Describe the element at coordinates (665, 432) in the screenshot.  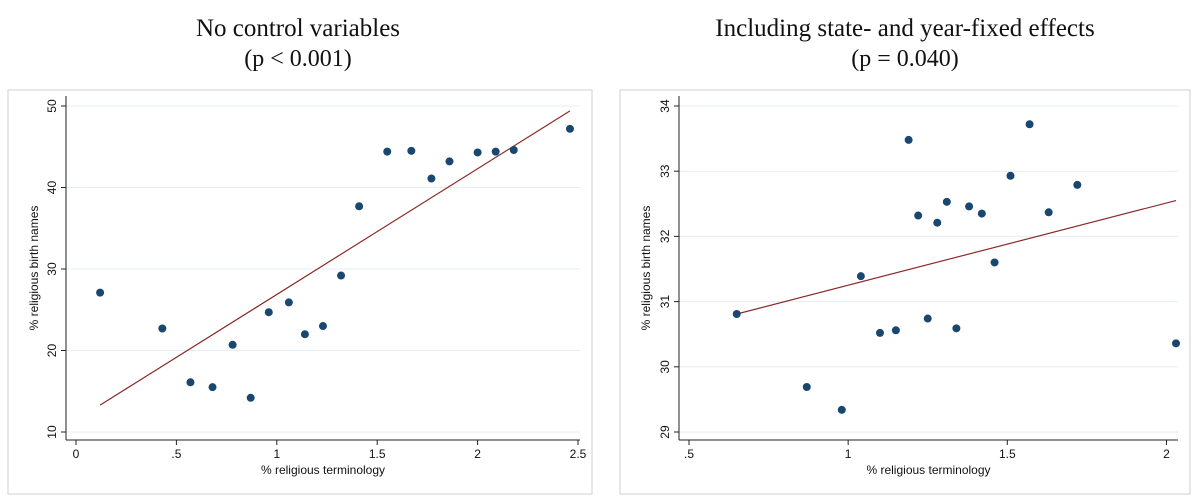
I see `y-tick-label: 29` at that location.